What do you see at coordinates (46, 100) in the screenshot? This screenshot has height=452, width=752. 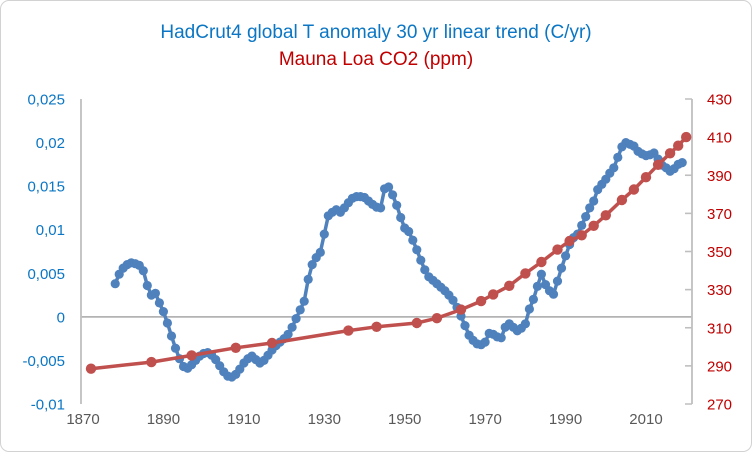 I see `left-axis-tick-label: 0,025` at bounding box center [46, 100].